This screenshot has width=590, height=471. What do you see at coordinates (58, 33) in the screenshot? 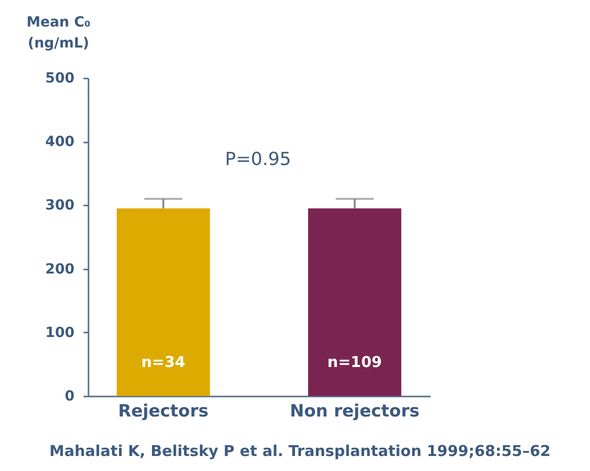
I see `y-axis-title: Mean C₀ (ng/mL)` at bounding box center [58, 33].